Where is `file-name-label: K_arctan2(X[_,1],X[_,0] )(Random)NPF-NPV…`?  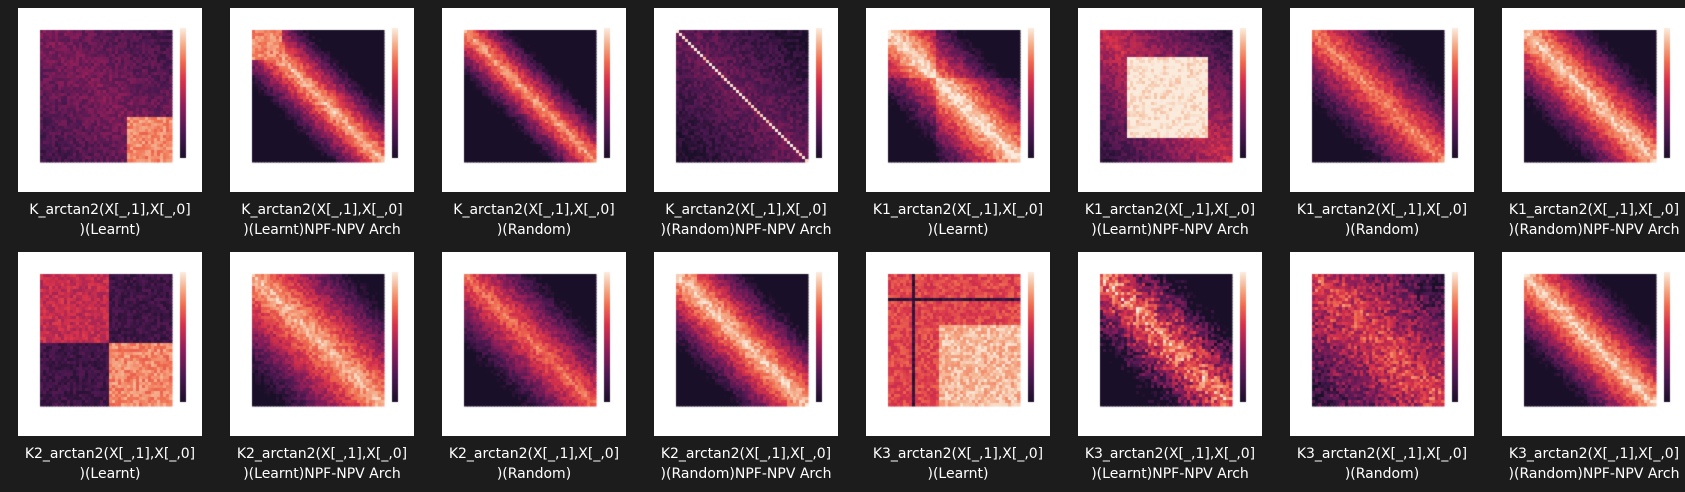 file-name-label: K_arctan2(X[_,1],X[_,0] )(Random)NPF-NPV… is located at coordinates (746, 220).